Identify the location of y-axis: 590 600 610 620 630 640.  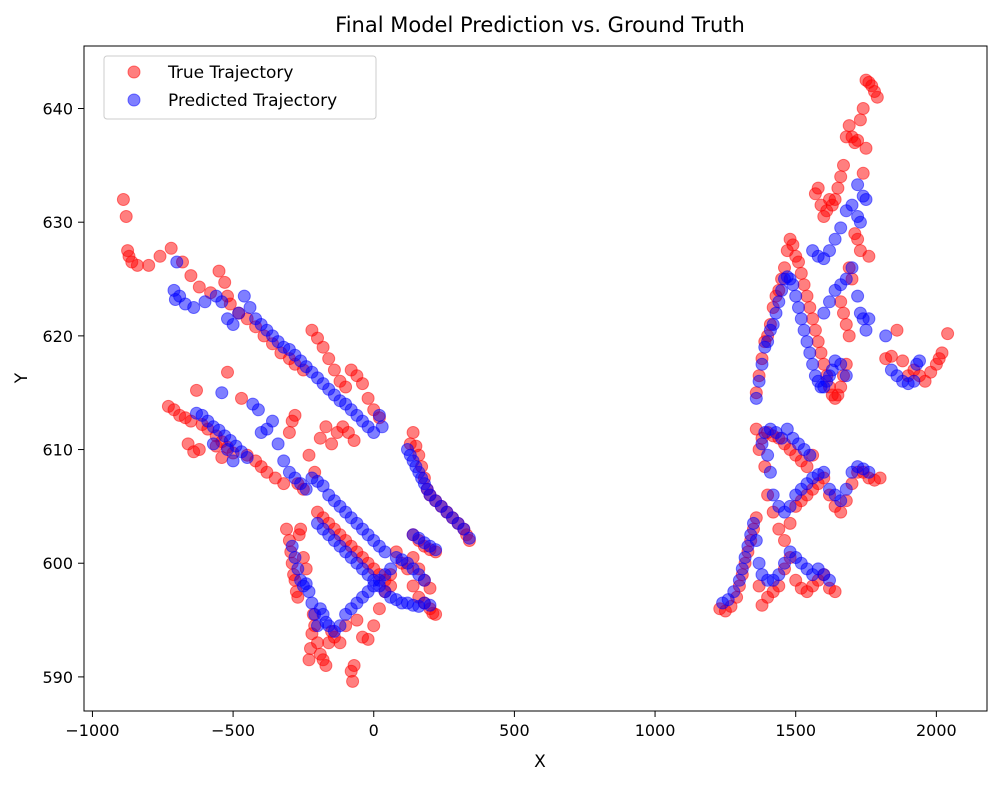
(63, 393).